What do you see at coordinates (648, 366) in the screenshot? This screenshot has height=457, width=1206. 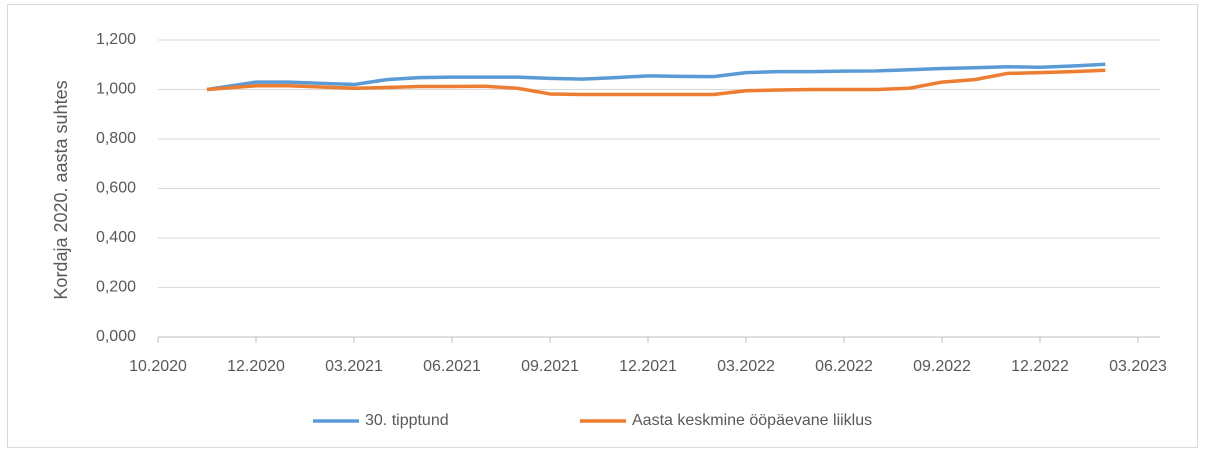 I see `x-tick-label: 12.2021` at bounding box center [648, 366].